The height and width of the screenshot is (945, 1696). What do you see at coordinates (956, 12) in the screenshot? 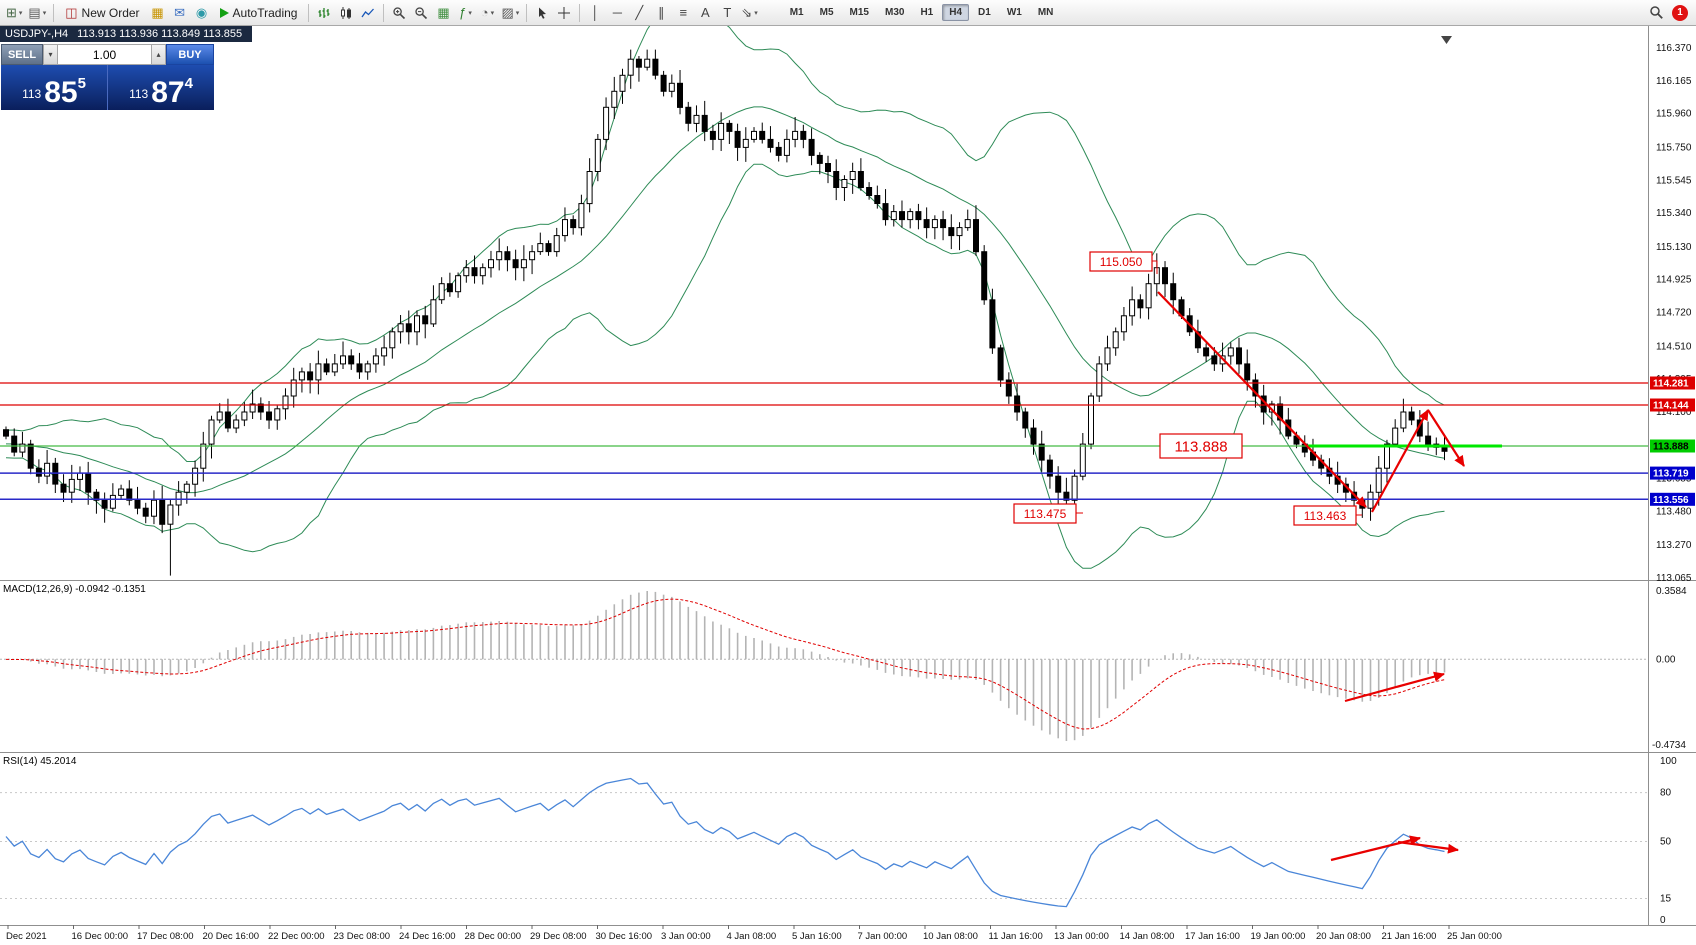
I see `timeframe-h4-button: H4` at bounding box center [956, 12].